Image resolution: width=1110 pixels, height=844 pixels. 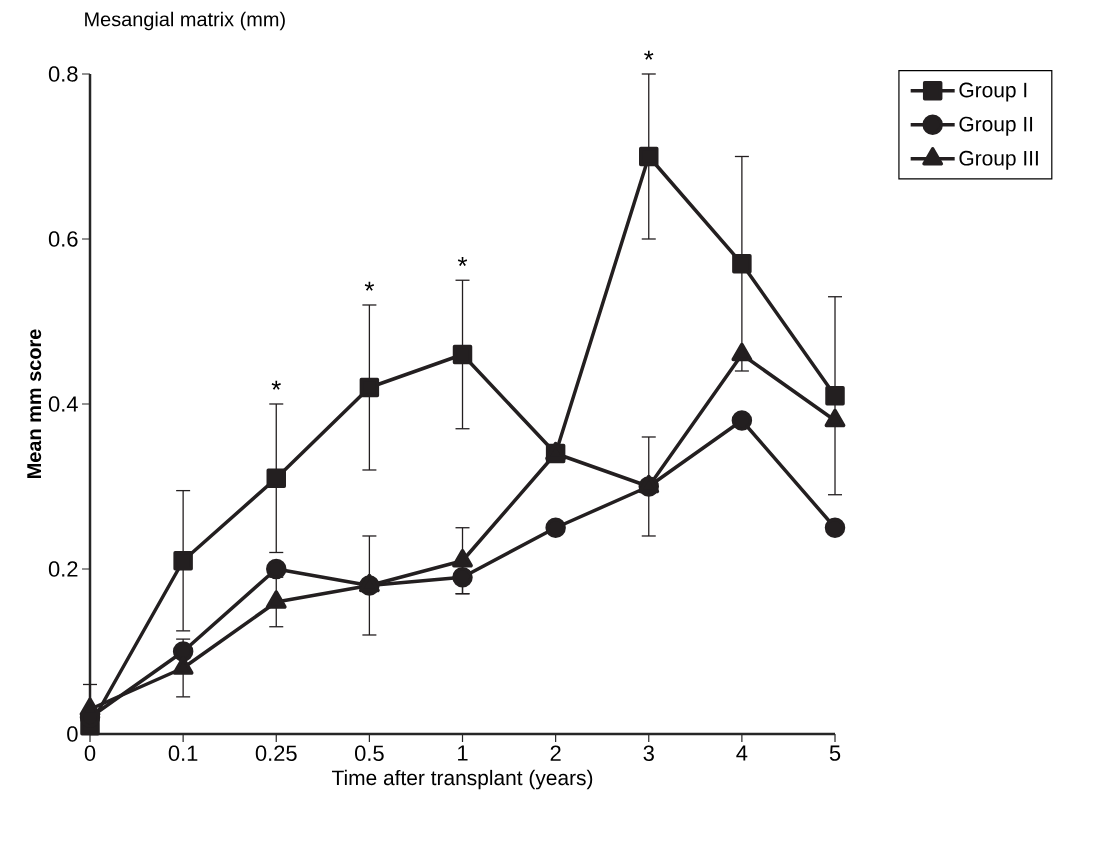 What do you see at coordinates (63, 74) in the screenshot?
I see `y-tick-label: 0.8` at bounding box center [63, 74].